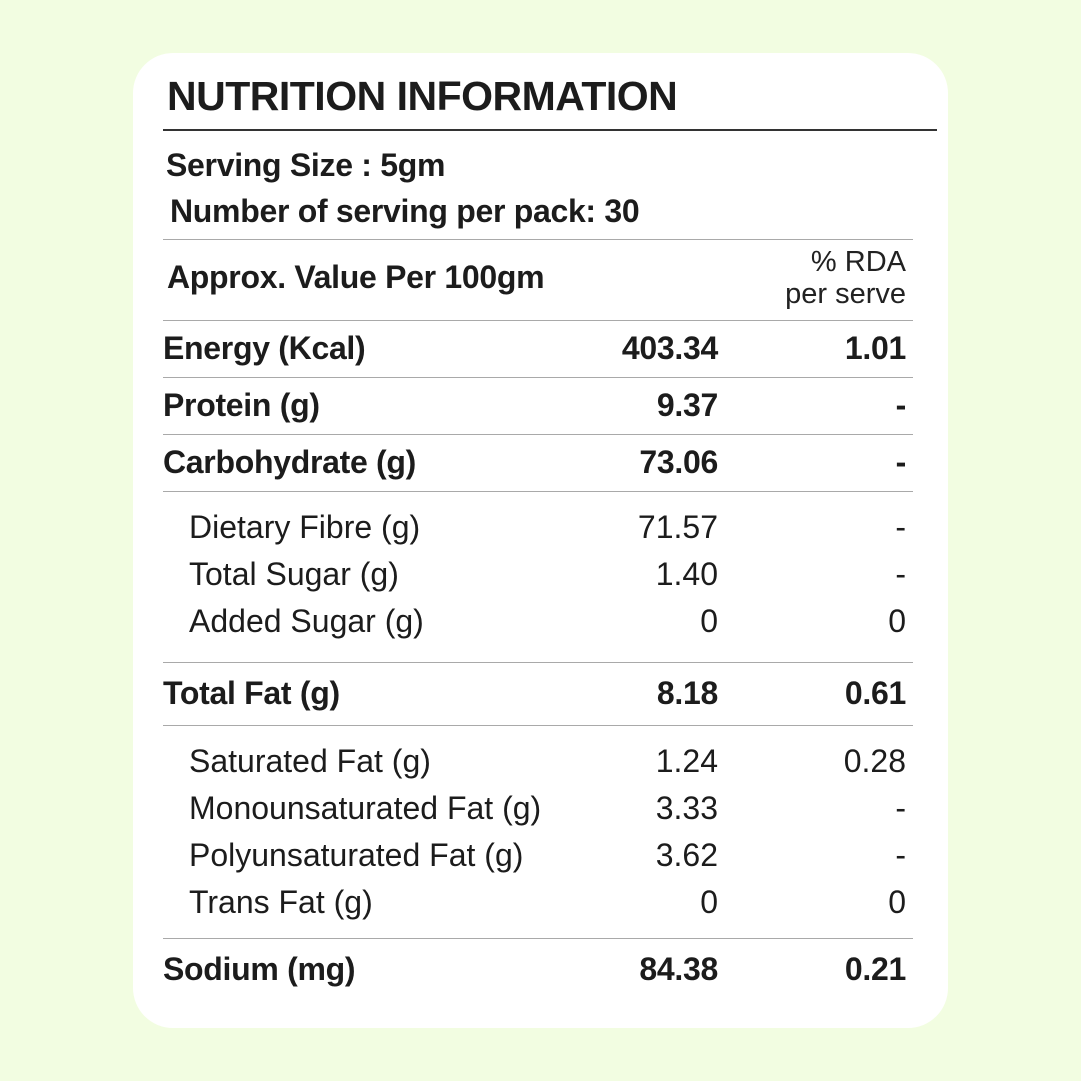 The image size is (1081, 1081). What do you see at coordinates (678, 462) in the screenshot?
I see `row-value: 73.06` at bounding box center [678, 462].